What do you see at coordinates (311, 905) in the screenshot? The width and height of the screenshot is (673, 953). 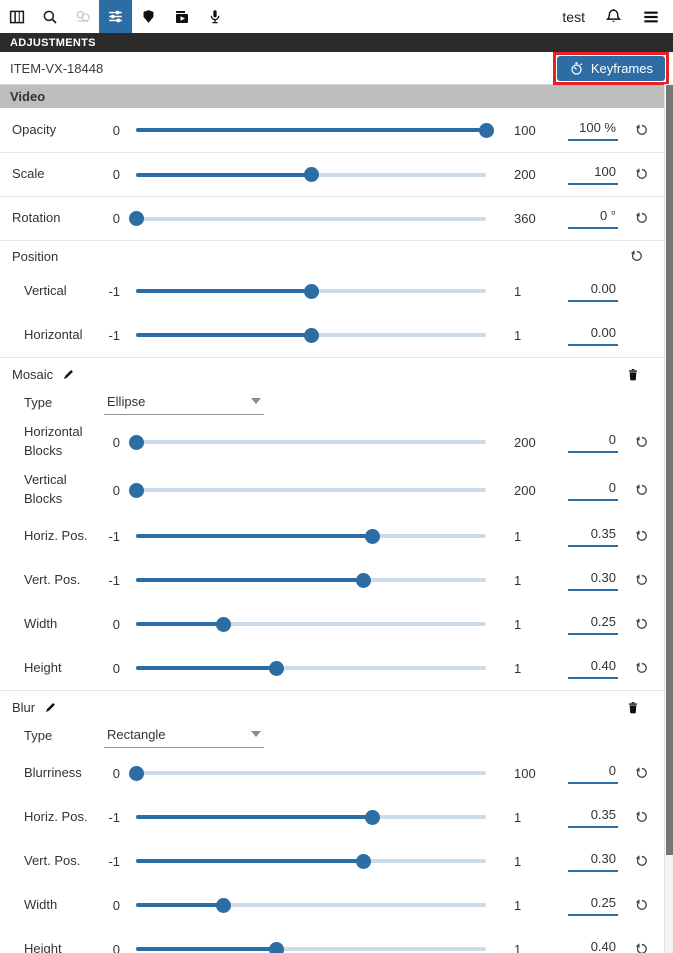 I see `blur-width-slider` at bounding box center [311, 905].